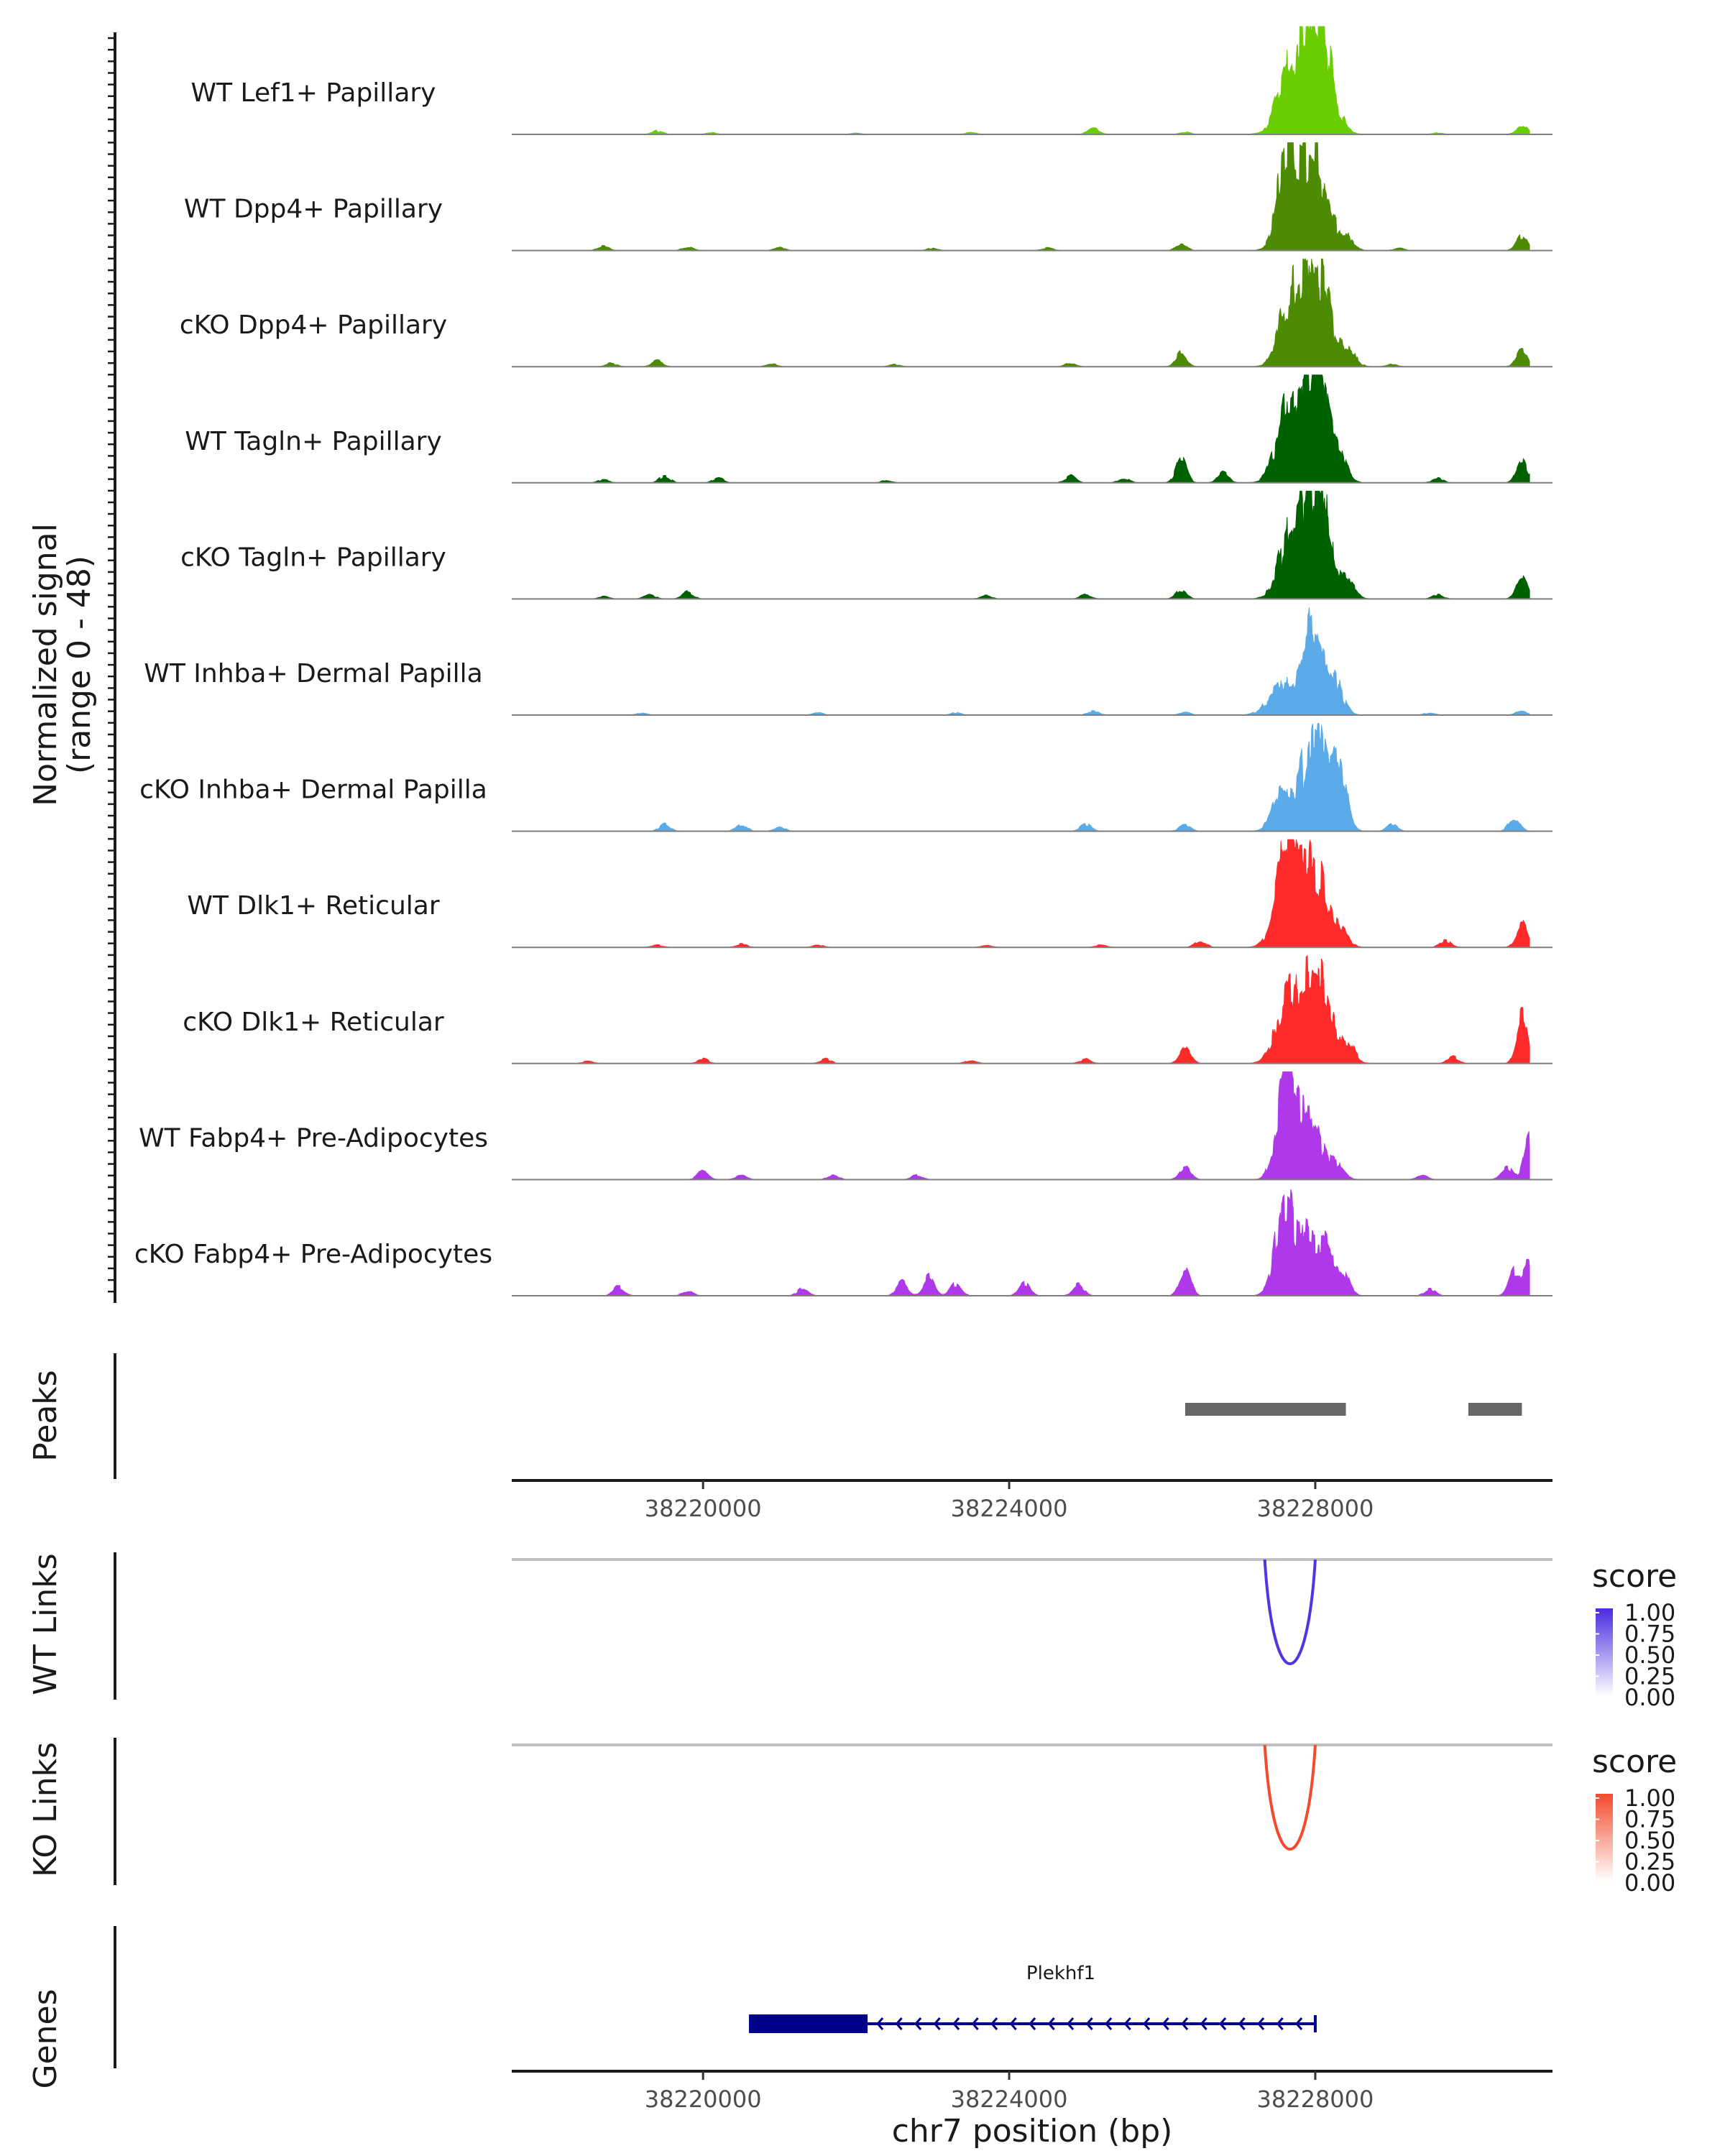  Describe the element at coordinates (313, 906) in the screenshot. I see `coverage-track-label: WT Dlk1+ Reticular` at that location.